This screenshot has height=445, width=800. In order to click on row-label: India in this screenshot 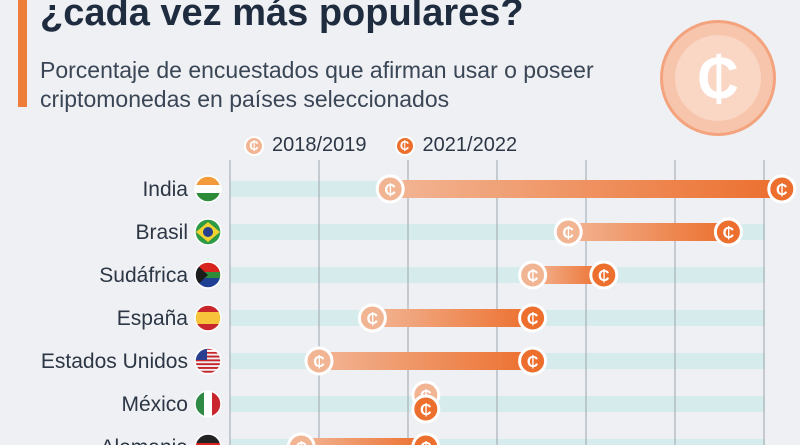, I will do `click(165, 189)`.